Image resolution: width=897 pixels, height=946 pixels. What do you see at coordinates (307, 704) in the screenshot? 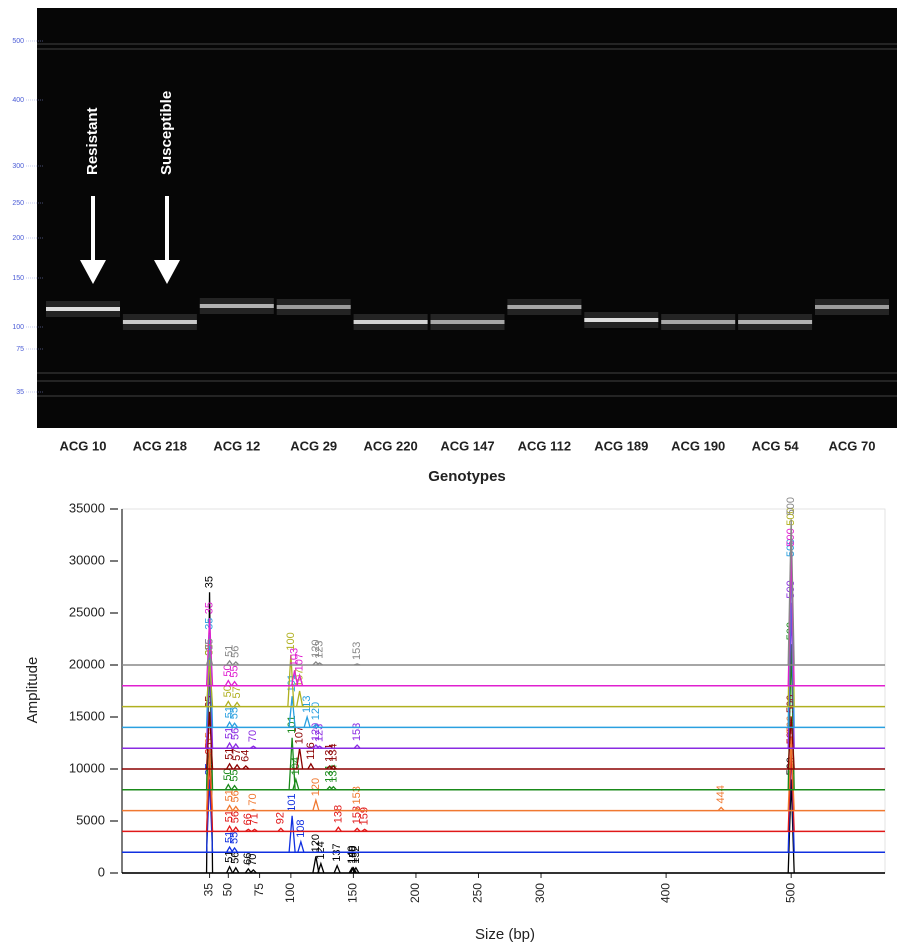
I see `peak-label: 113` at bounding box center [307, 704].